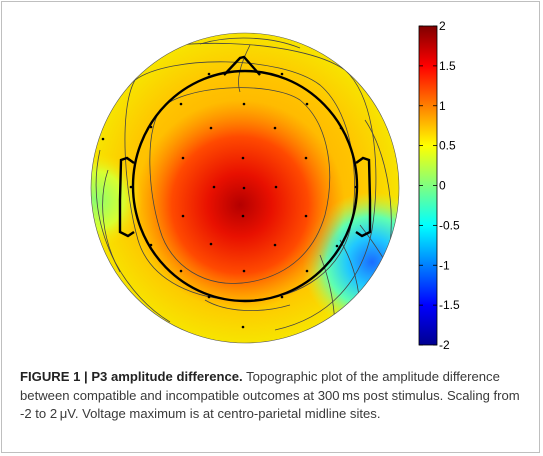  Describe the element at coordinates (56, 376) in the screenshot. I see `figure-label: FIGURE 1 |` at that location.